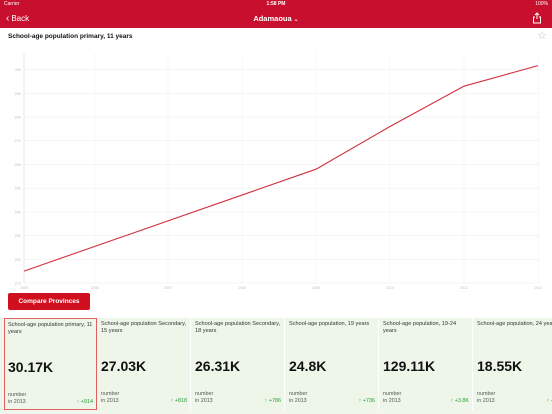  I want to click on card-value: 18.55K, so click(500, 366).